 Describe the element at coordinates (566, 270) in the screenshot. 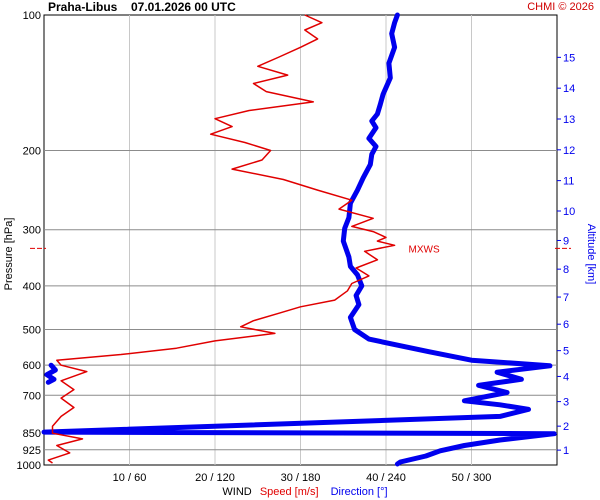

I see `altitude-tick-label: 8` at that location.